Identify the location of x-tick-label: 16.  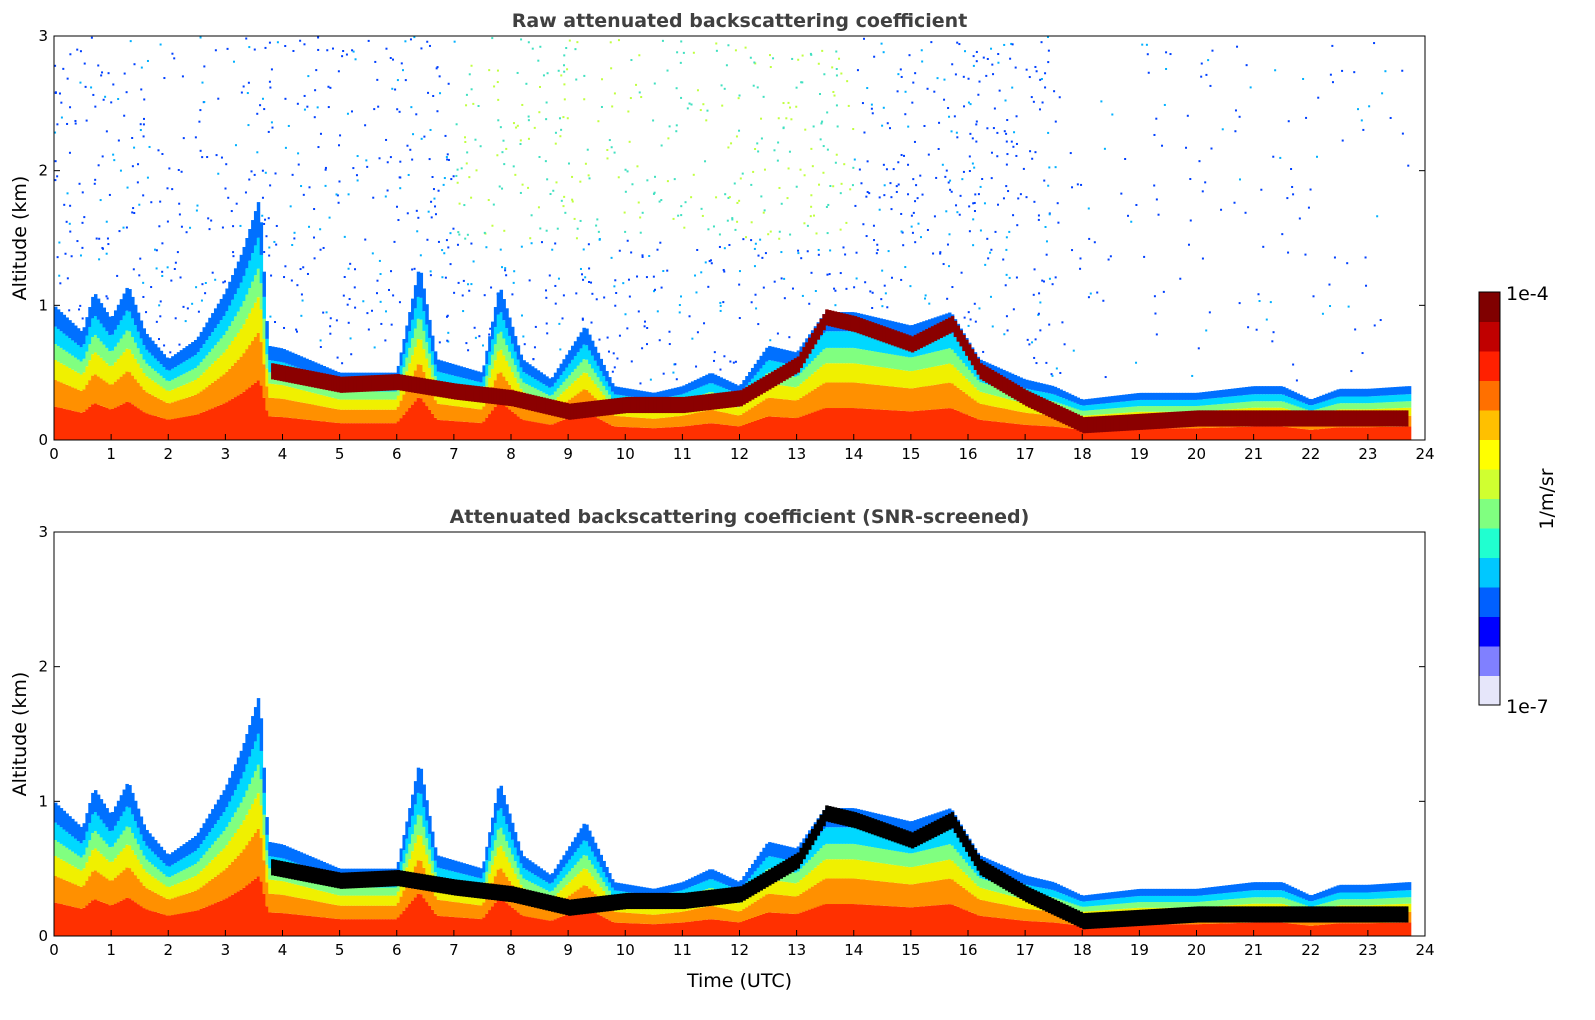
(967, 454).